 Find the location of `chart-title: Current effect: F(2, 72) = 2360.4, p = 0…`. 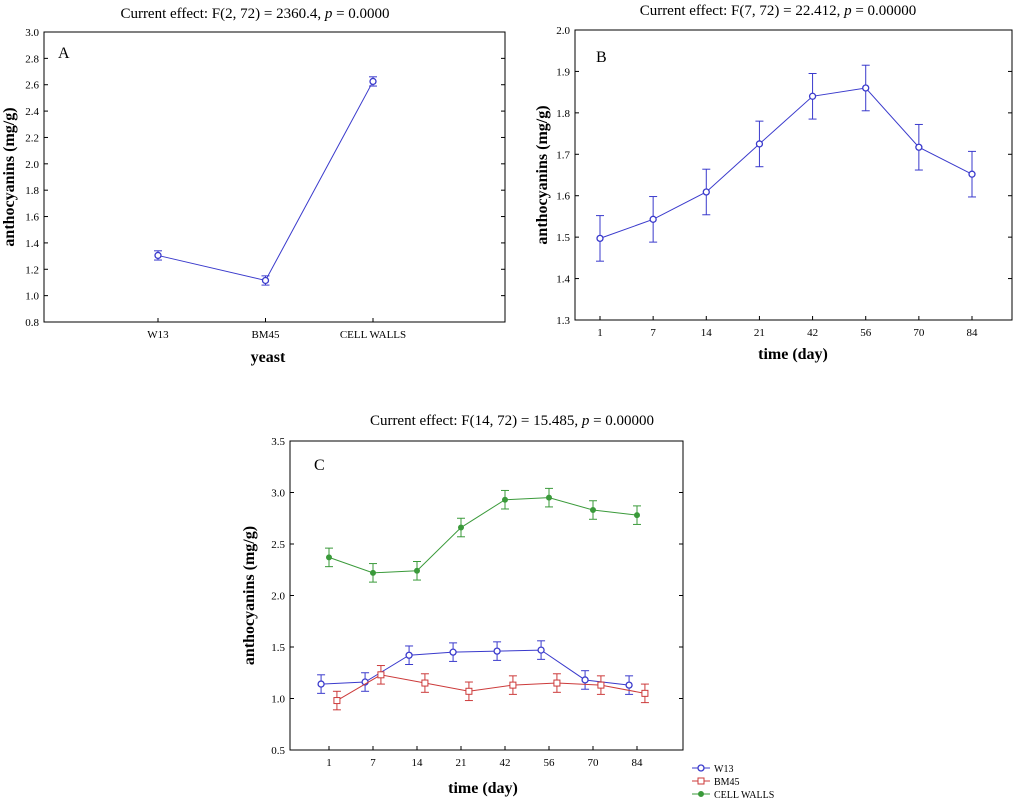

chart-title: Current effect: F(2, 72) = 2360.4, p = 0… is located at coordinates (254, 14).